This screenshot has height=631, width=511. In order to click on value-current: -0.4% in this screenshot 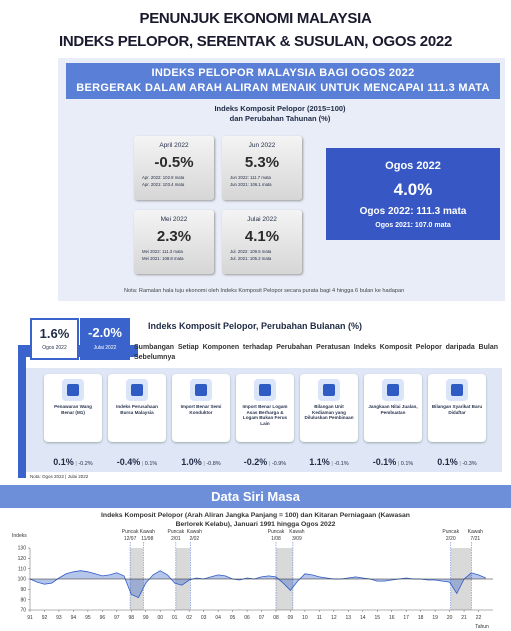, I will do `click(128, 462)`.